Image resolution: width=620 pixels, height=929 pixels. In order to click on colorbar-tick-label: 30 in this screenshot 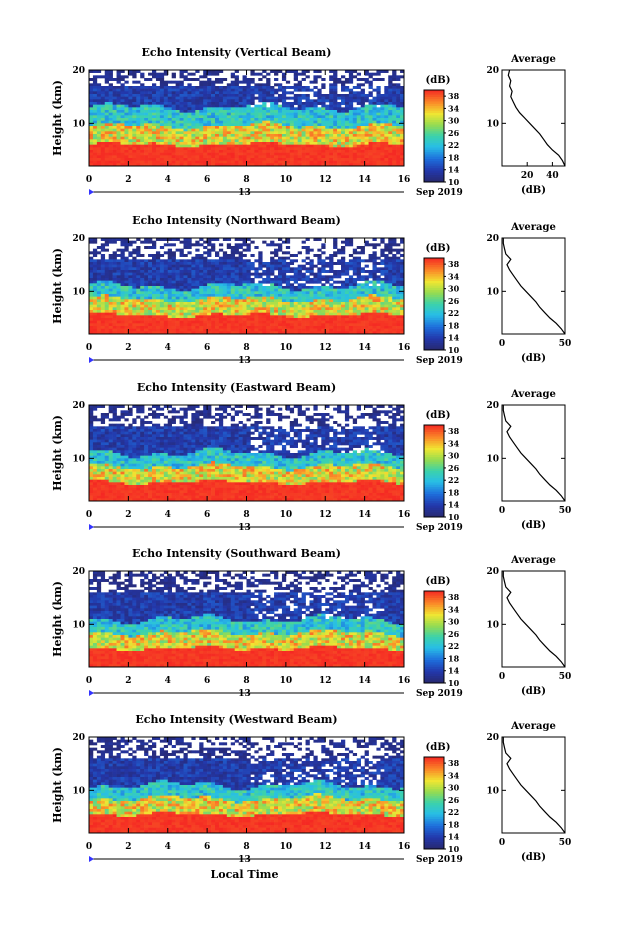, I will do `click(454, 622)`.